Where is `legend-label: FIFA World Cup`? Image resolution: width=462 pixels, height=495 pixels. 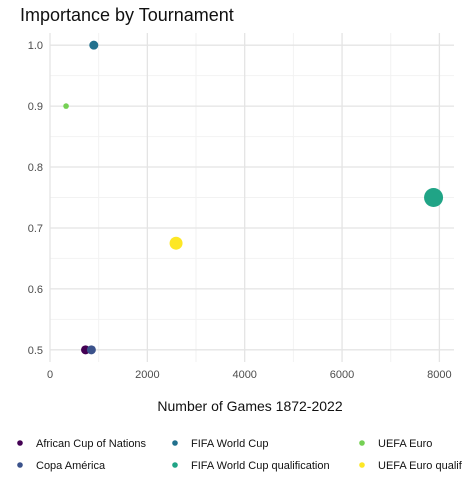
legend-label: FIFA World Cup is located at coordinates (229, 444).